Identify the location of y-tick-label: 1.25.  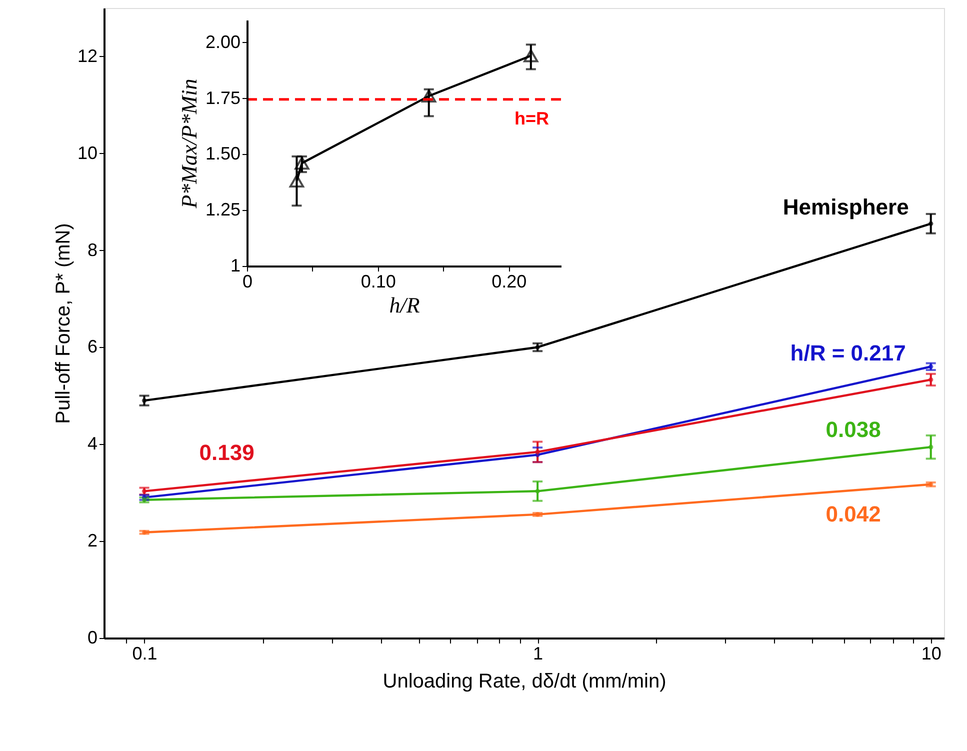
(222, 210).